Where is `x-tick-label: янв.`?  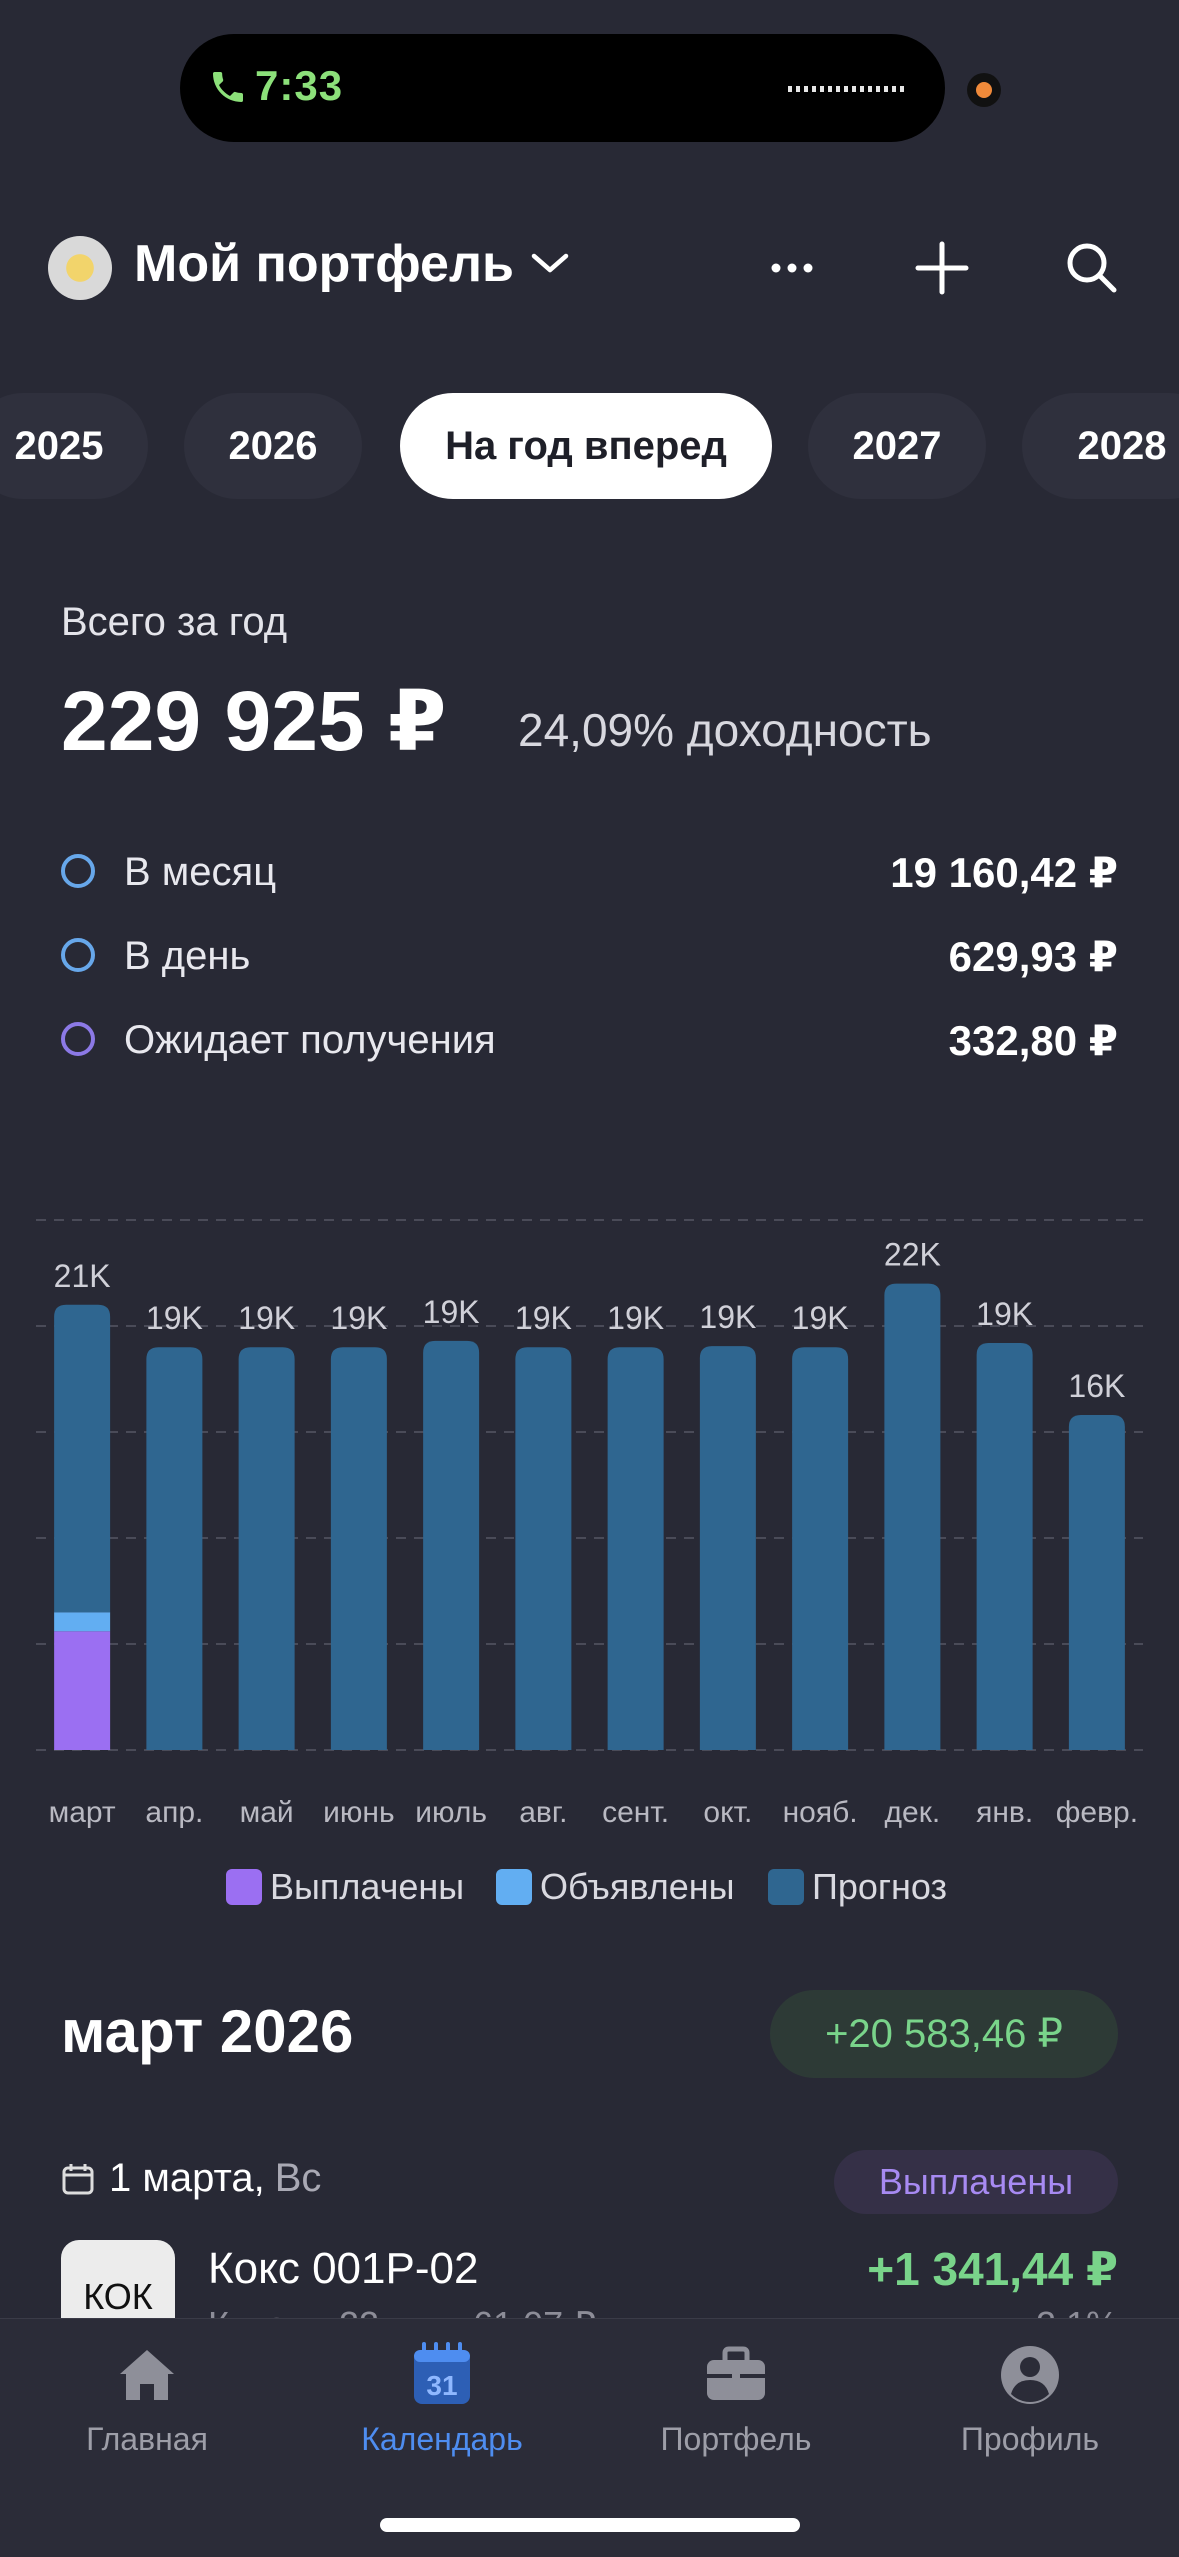
x-tick-label: янв. is located at coordinates (1004, 1812).